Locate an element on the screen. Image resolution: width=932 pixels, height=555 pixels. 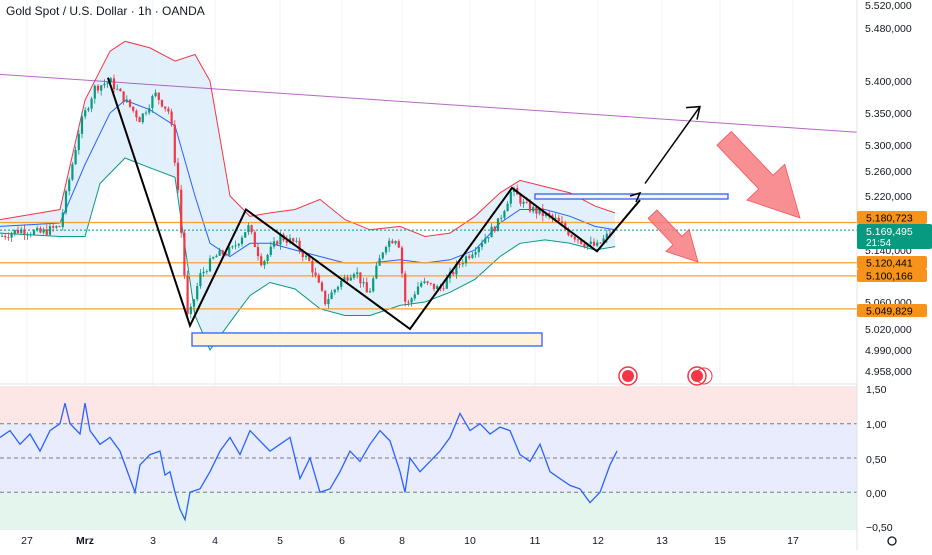
flag-icon is located at coordinates (628, 376).